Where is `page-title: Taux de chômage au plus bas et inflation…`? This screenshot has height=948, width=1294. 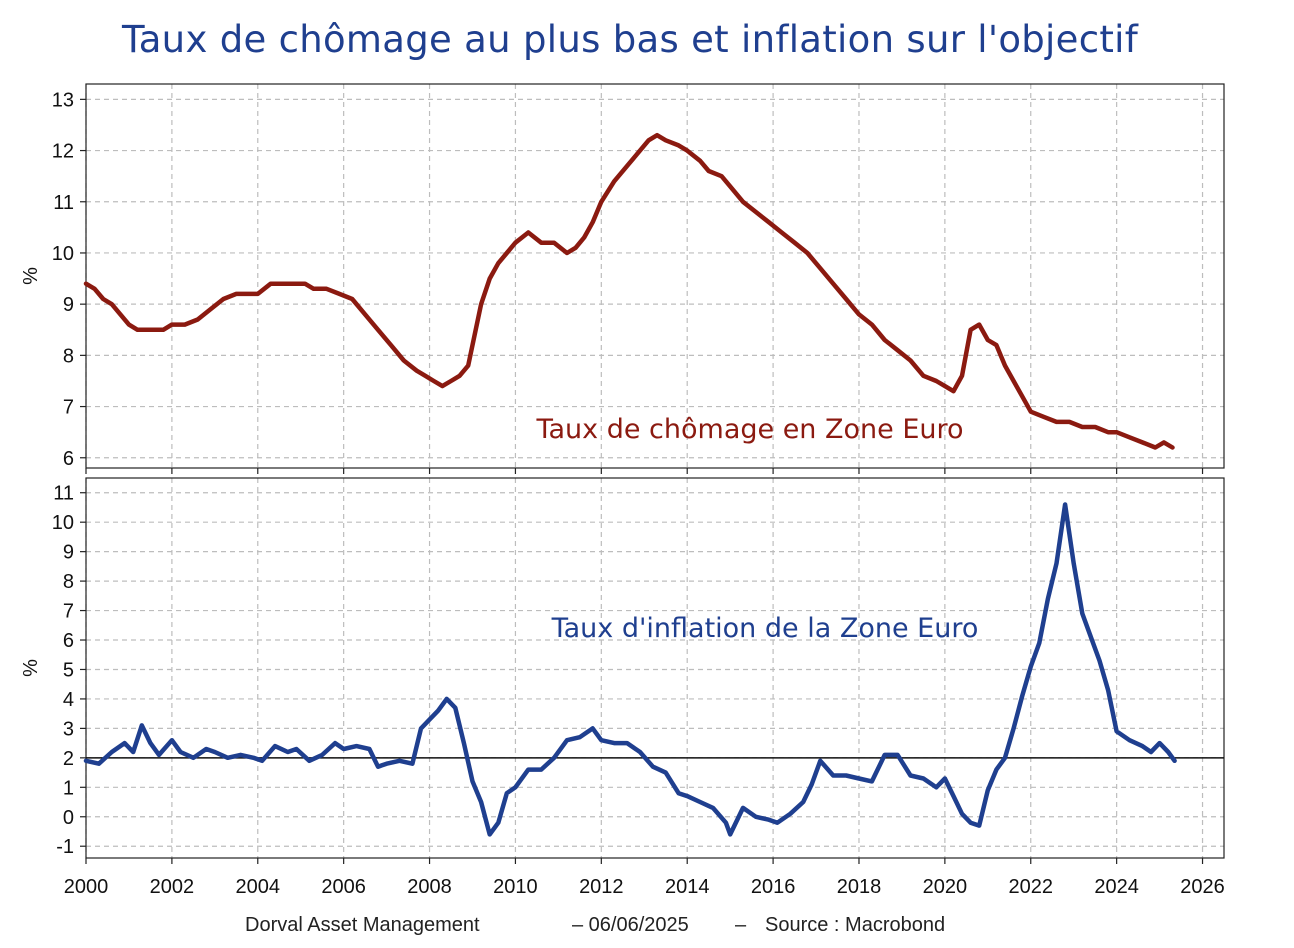
page-title: Taux de chômage au plus bas et inflation… is located at coordinates (630, 39).